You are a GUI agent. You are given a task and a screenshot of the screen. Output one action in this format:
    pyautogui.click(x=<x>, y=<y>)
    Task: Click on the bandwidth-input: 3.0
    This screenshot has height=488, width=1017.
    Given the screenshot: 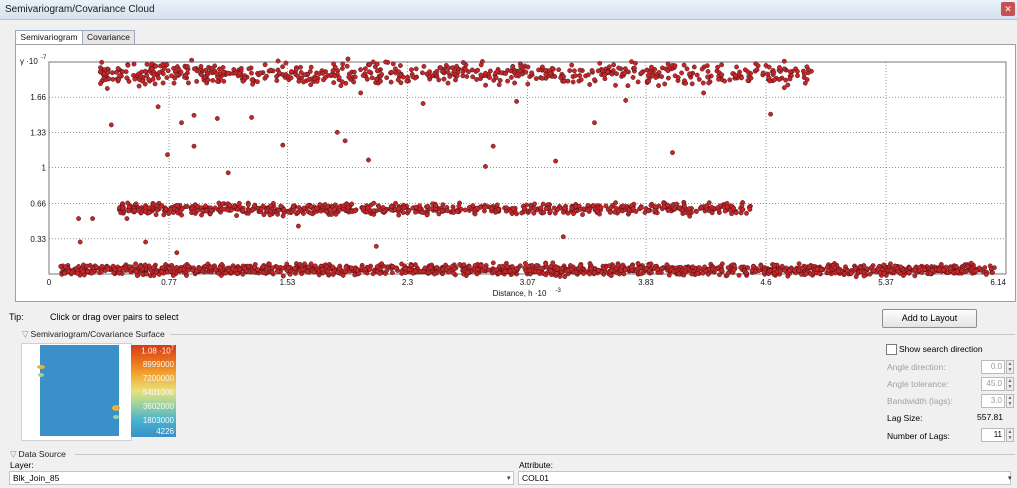 What is the action you would take?
    pyautogui.click(x=993, y=401)
    